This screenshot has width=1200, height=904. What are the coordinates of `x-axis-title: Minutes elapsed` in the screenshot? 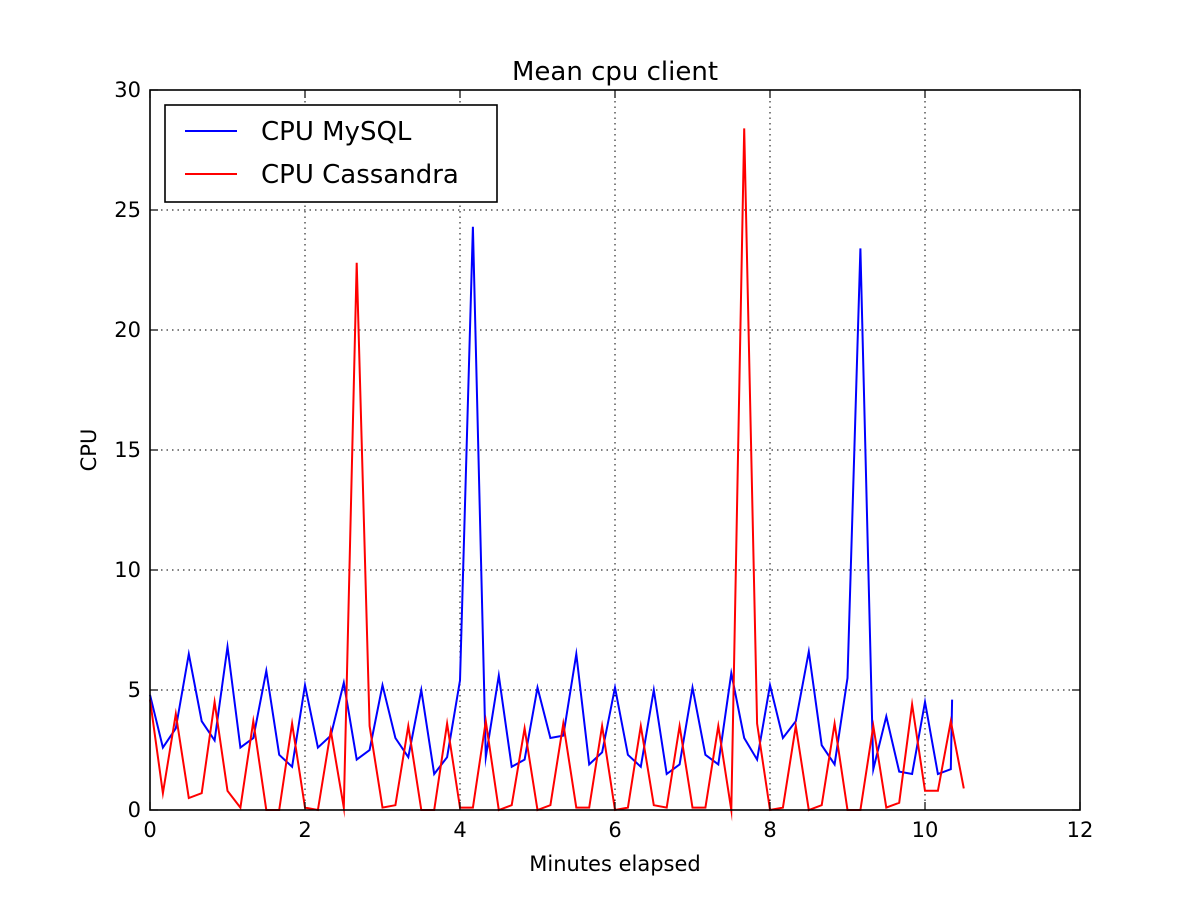 It's located at (615, 864).